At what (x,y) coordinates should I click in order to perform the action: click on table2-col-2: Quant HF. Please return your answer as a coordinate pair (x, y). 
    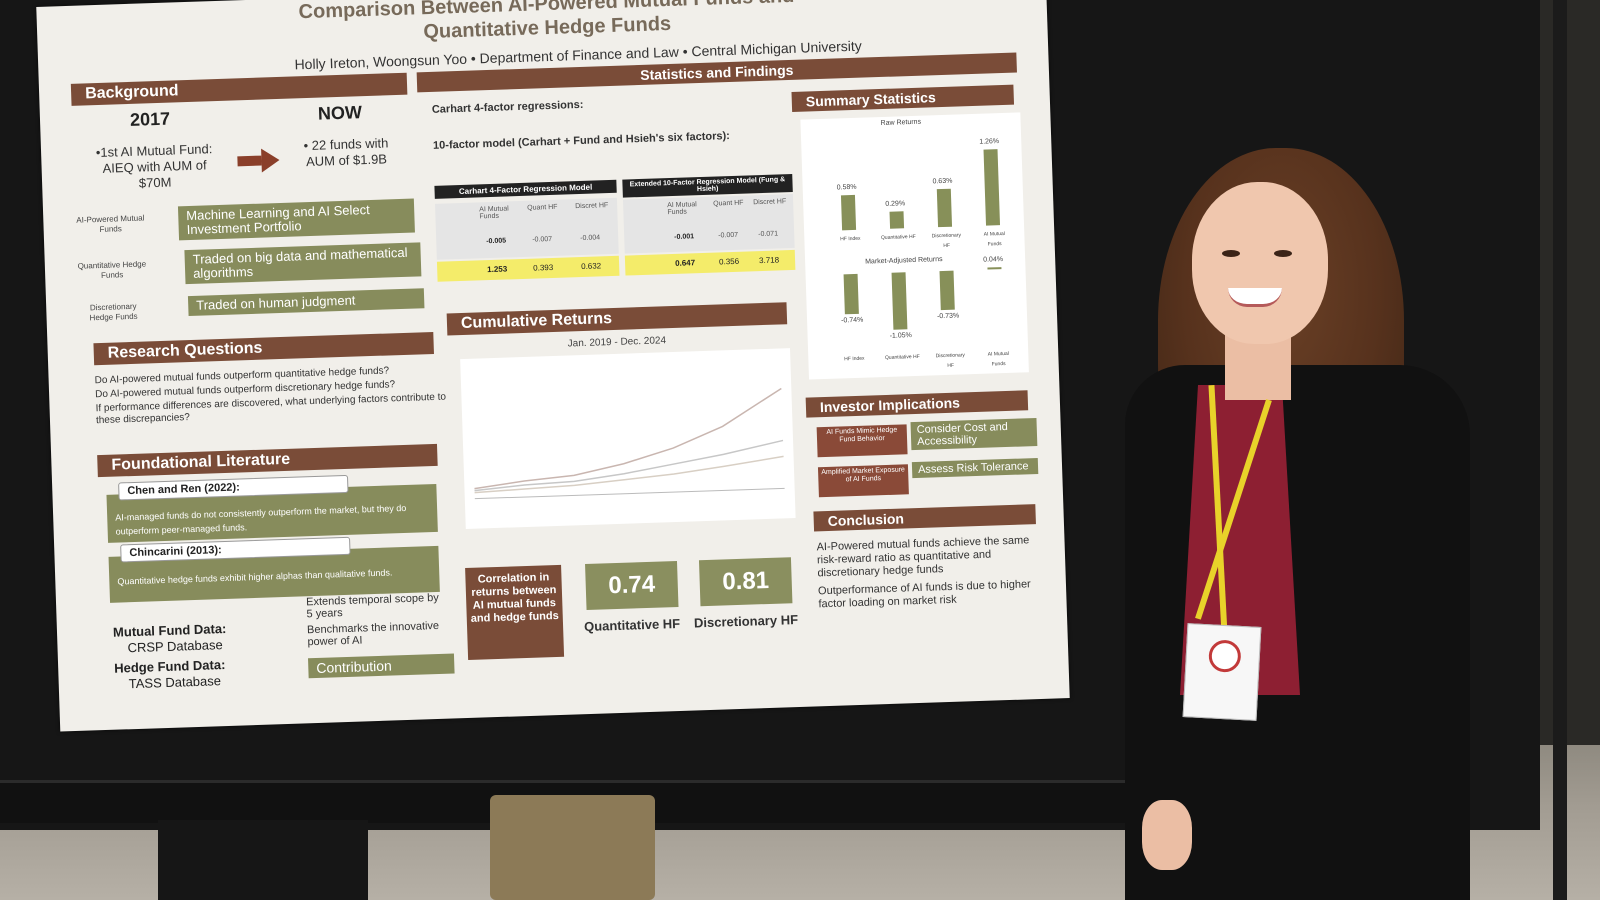
    Looking at the image, I should click on (728, 203).